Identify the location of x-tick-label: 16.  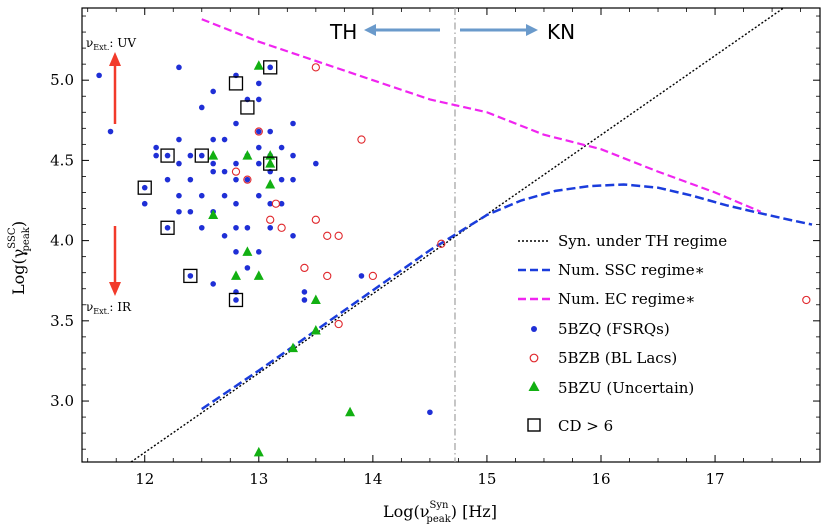
(600, 479).